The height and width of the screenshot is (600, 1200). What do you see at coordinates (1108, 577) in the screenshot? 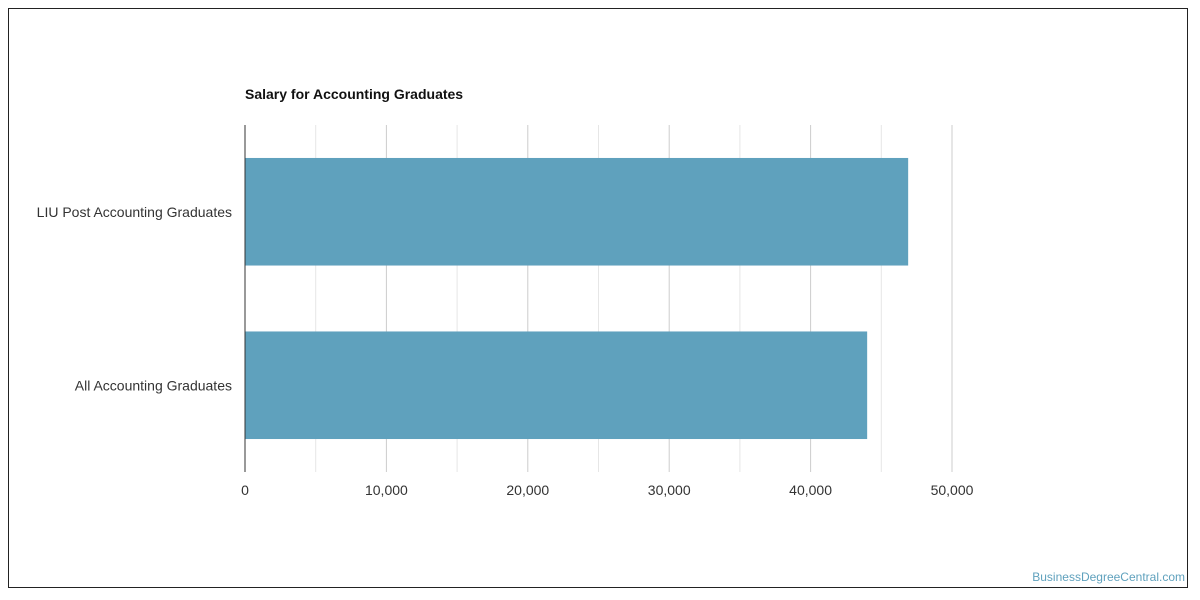
I see `watermark-text: BusinessDegreeCentral.com` at bounding box center [1108, 577].